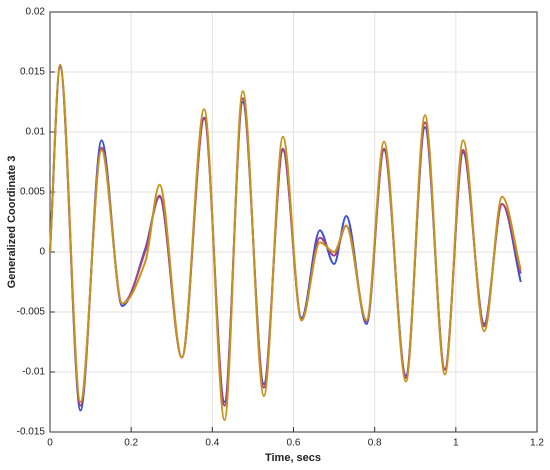  Describe the element at coordinates (212, 443) in the screenshot. I see `x-tick-label: 0.4` at that location.